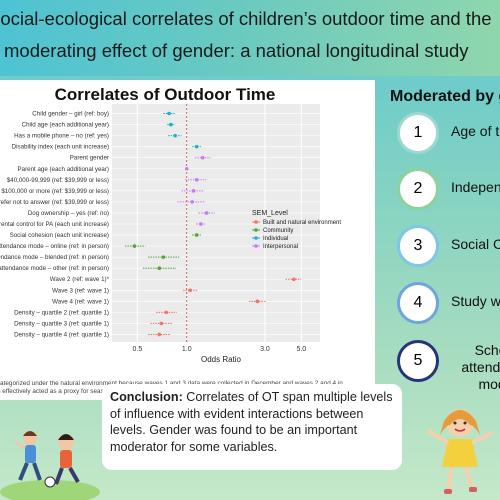  Describe the element at coordinates (280, 247) in the screenshot. I see `legend-label-3: Interpersonal` at that location.